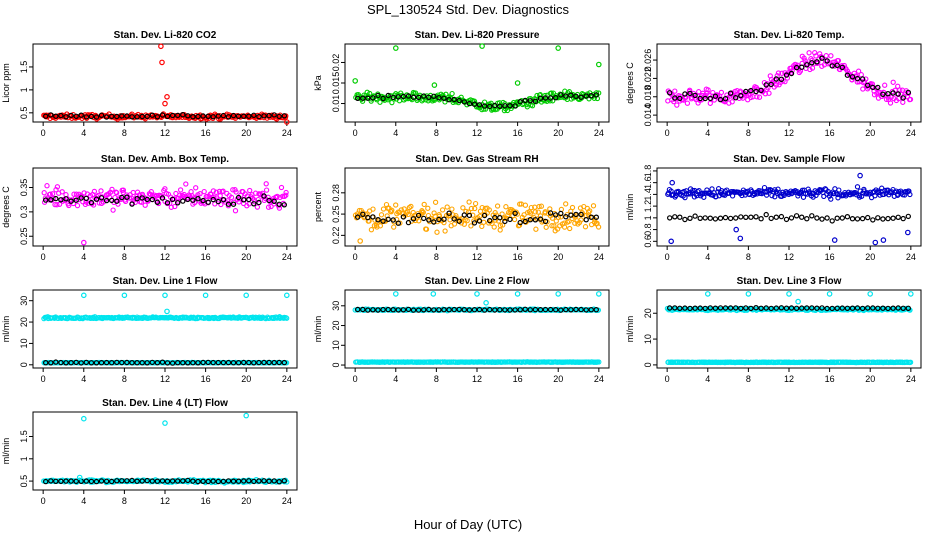 The height and width of the screenshot is (540, 936). Describe the element at coordinates (6, 451) in the screenshot. I see `y-axis-label: ml/min` at that location.